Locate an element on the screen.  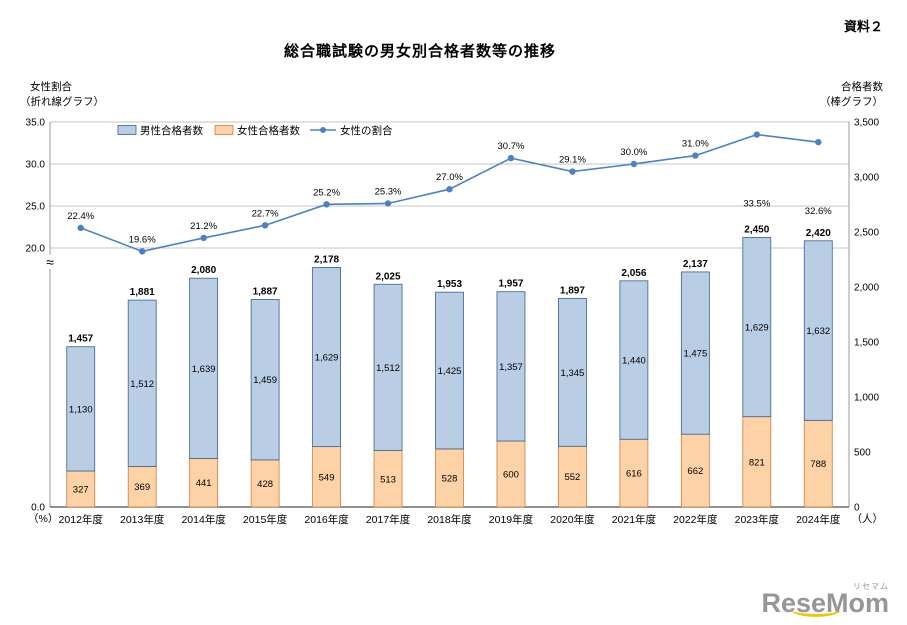
label-total-value: 2,450 is located at coordinates (756, 230).